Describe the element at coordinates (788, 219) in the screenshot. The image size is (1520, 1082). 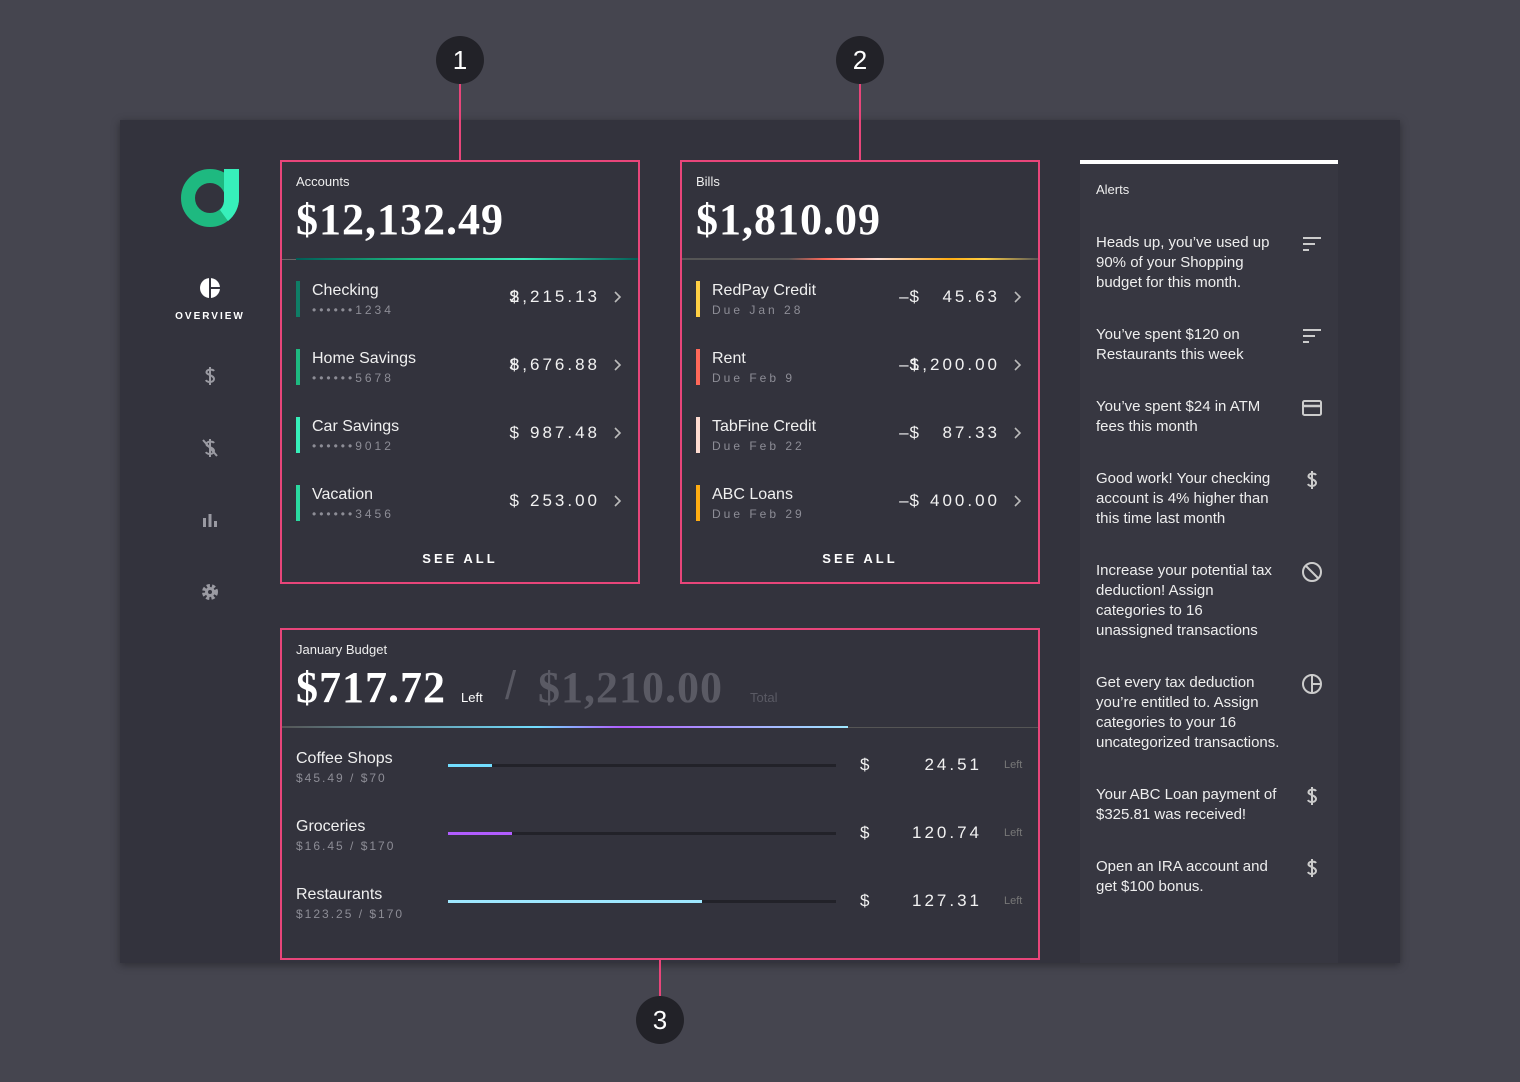
I see `total: $1,810.09` at that location.